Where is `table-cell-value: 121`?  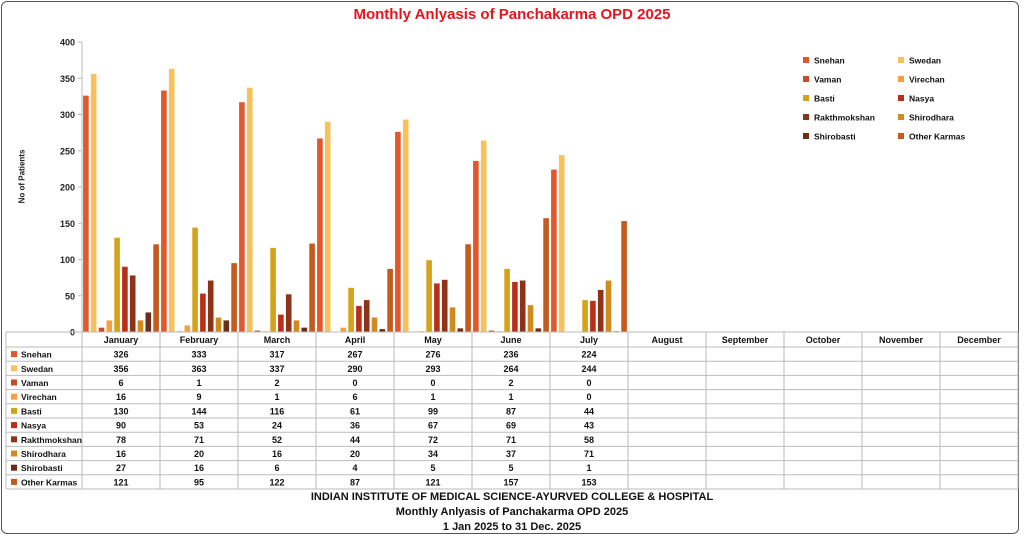 table-cell-value: 121 is located at coordinates (120, 482).